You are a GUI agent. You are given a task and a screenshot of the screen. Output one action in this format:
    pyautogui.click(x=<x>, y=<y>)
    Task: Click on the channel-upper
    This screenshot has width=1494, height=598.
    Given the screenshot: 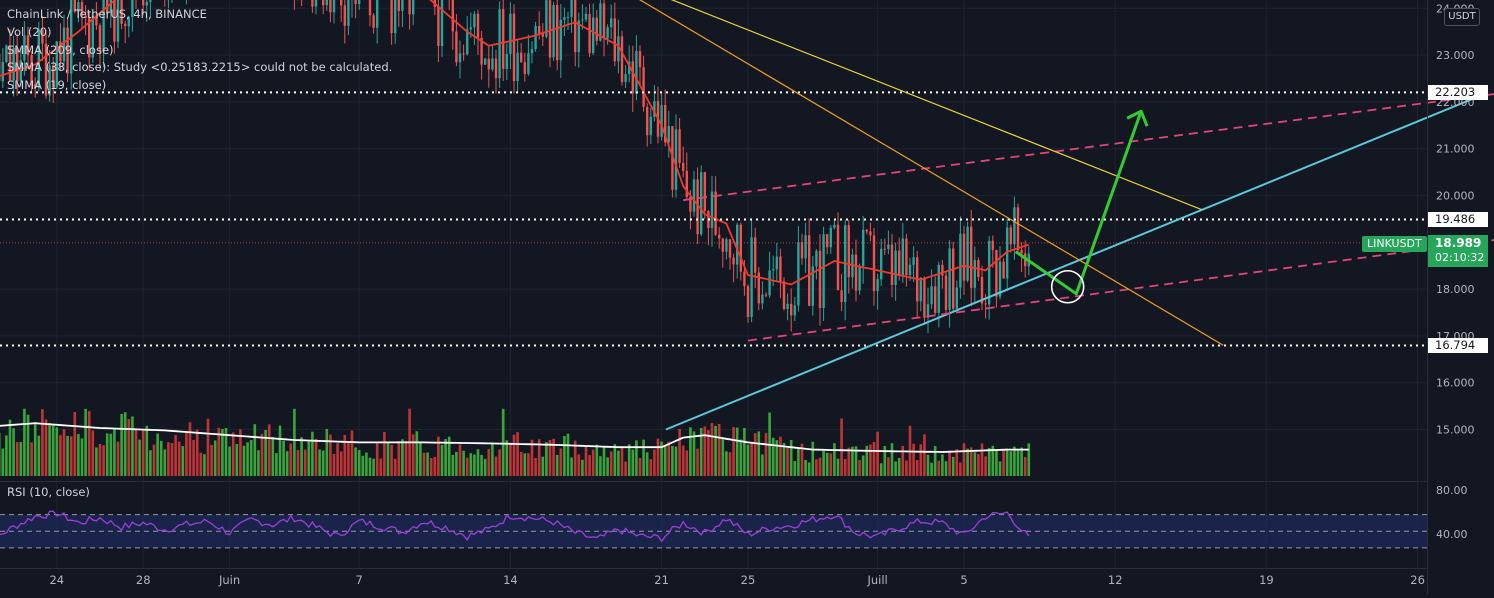 What is the action you would take?
    pyautogui.click(x=1088, y=132)
    